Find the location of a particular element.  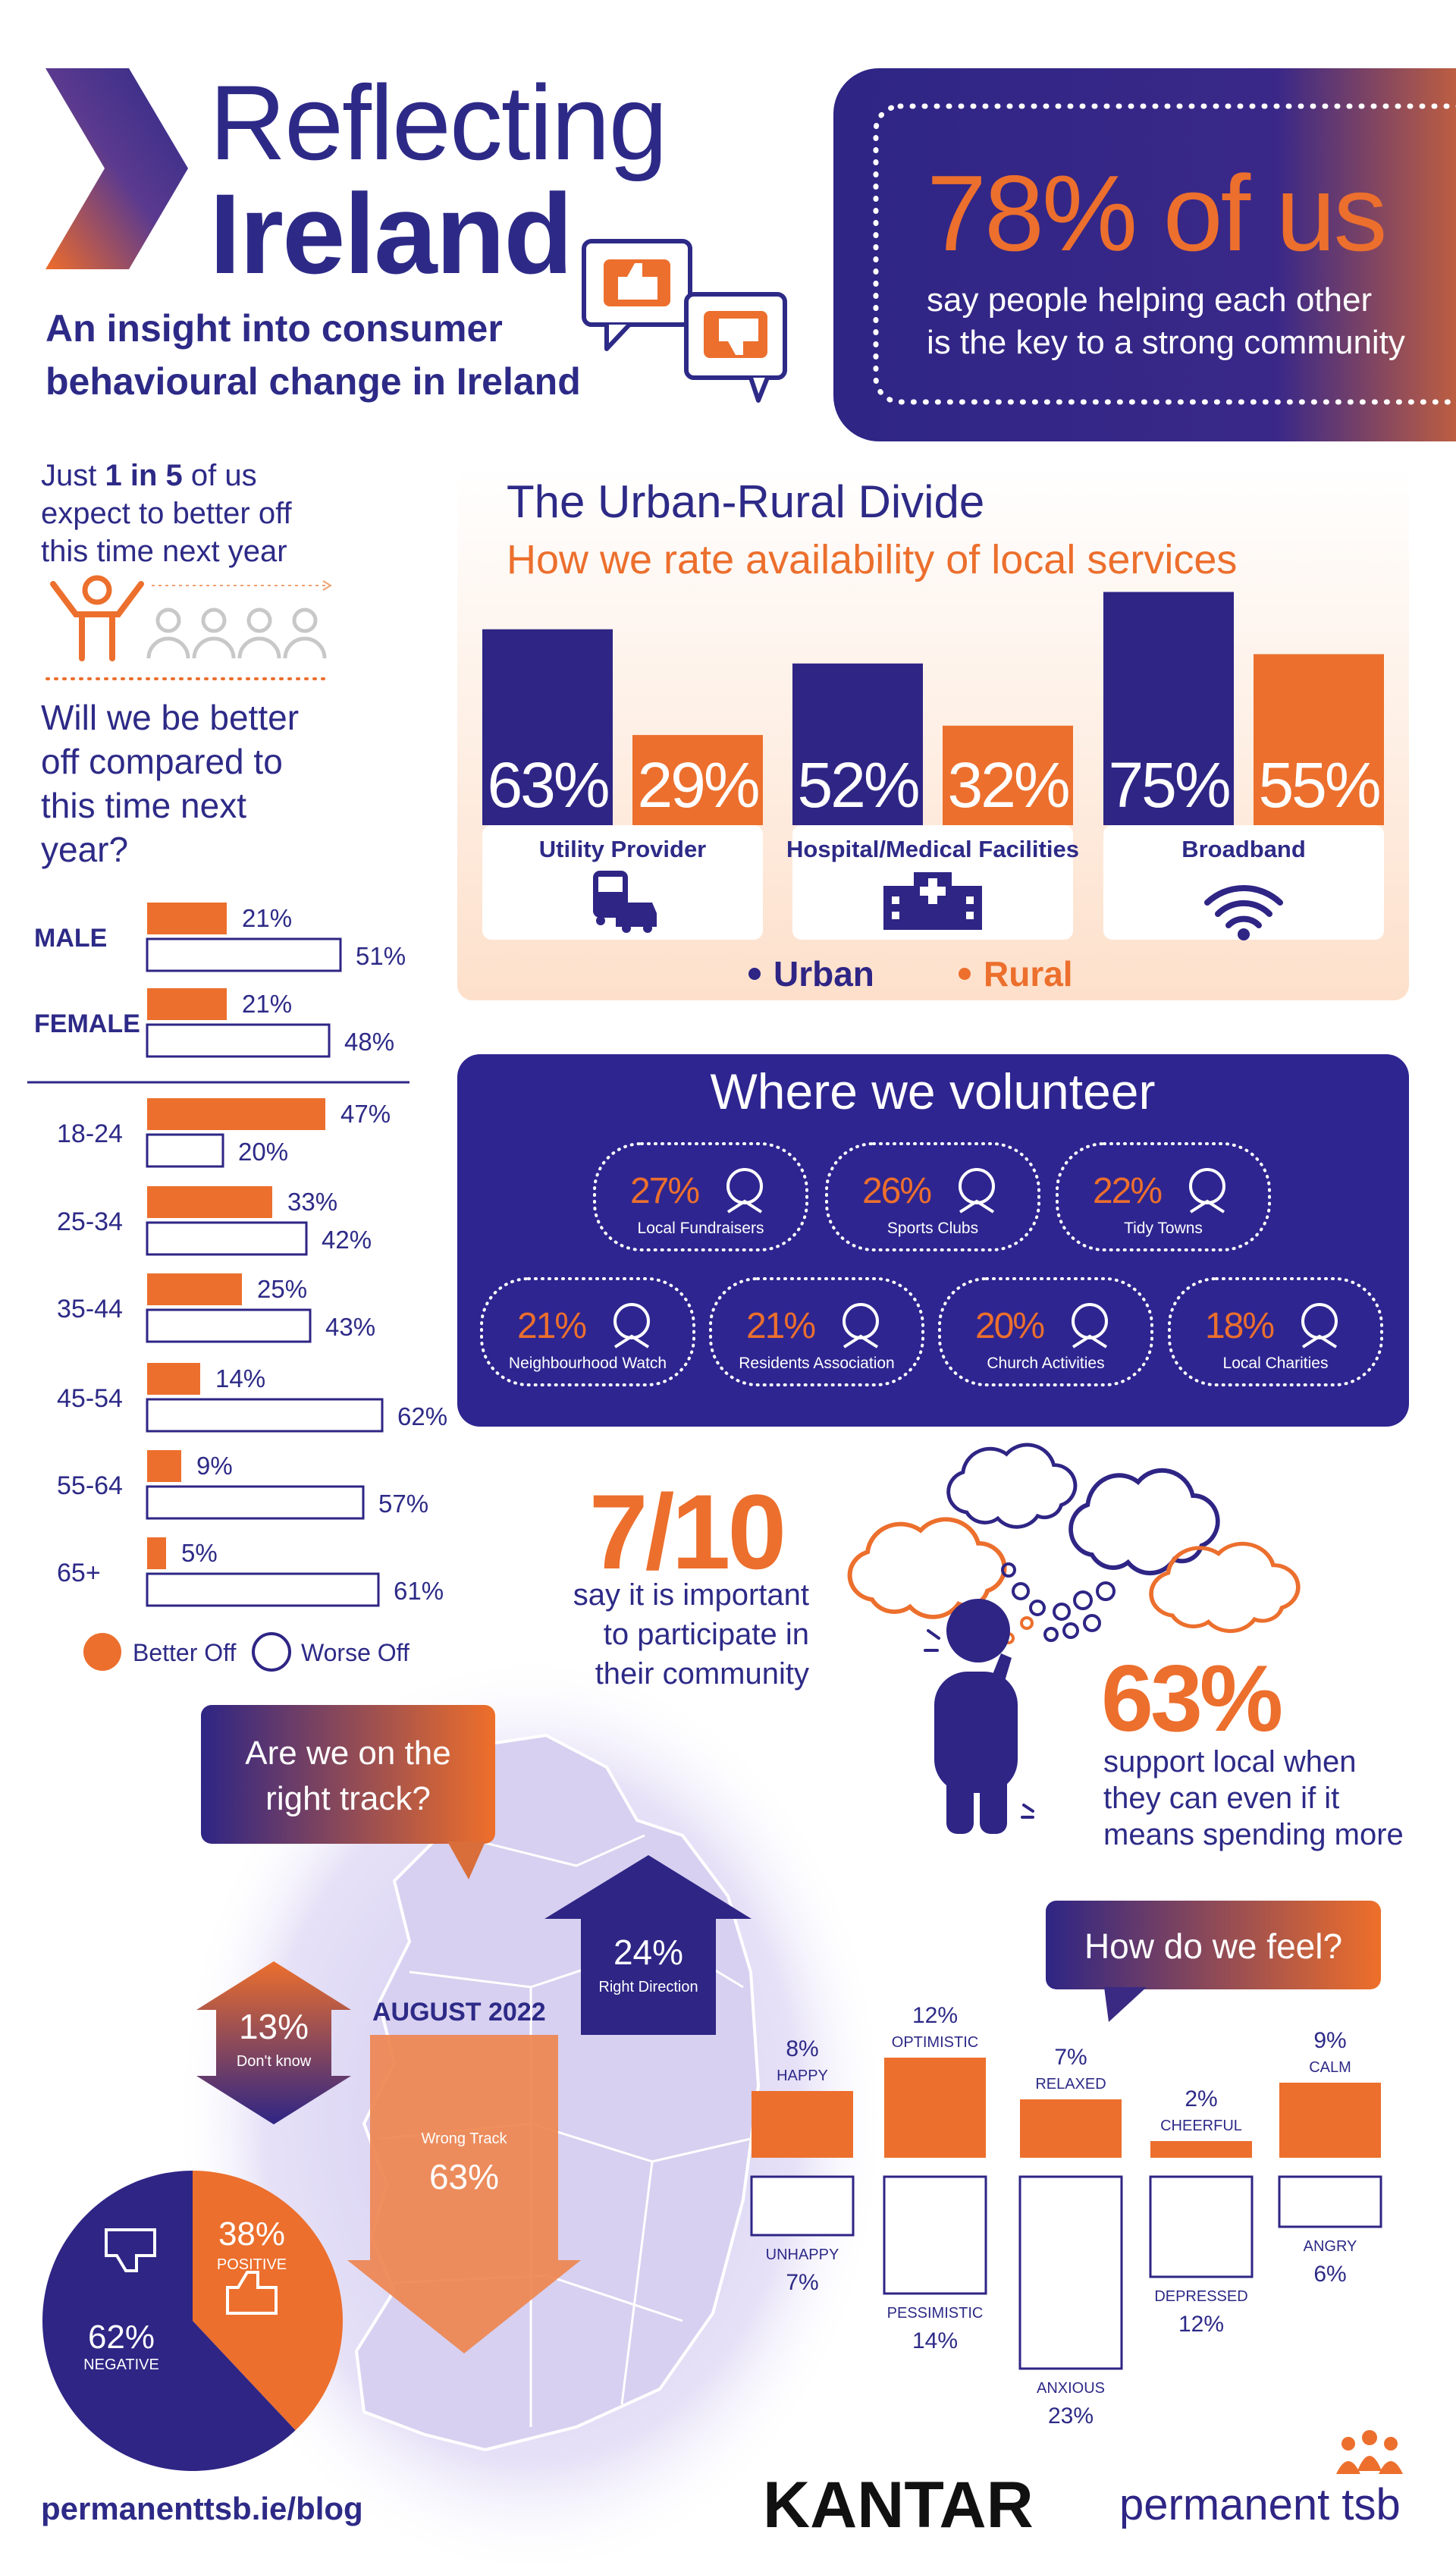

highlight-text: say people helping each other is located at coordinates (1149, 300).